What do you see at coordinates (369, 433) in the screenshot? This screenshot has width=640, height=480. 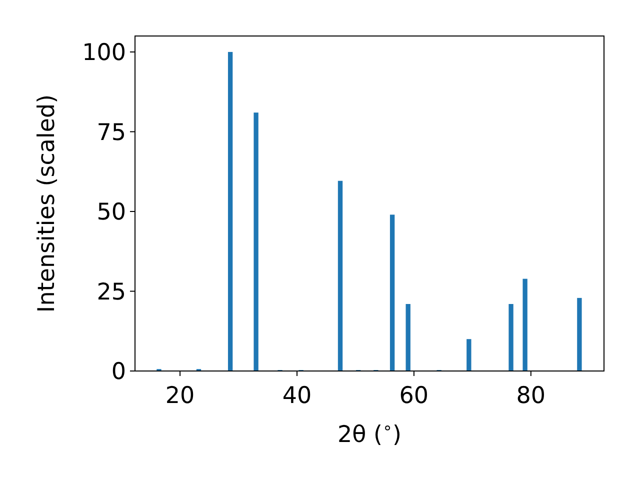 I see `x-axis-title: 2θ ($^{∘}$)` at bounding box center [369, 433].